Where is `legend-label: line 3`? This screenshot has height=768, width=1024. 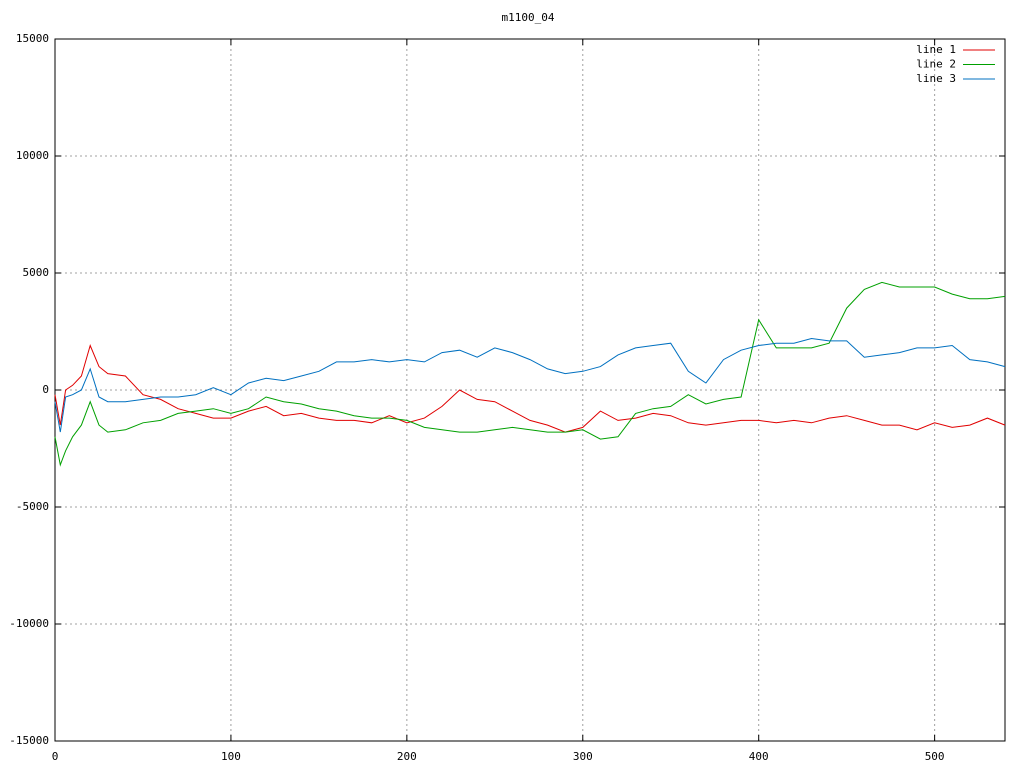 legend-label: line 3 is located at coordinates (936, 78).